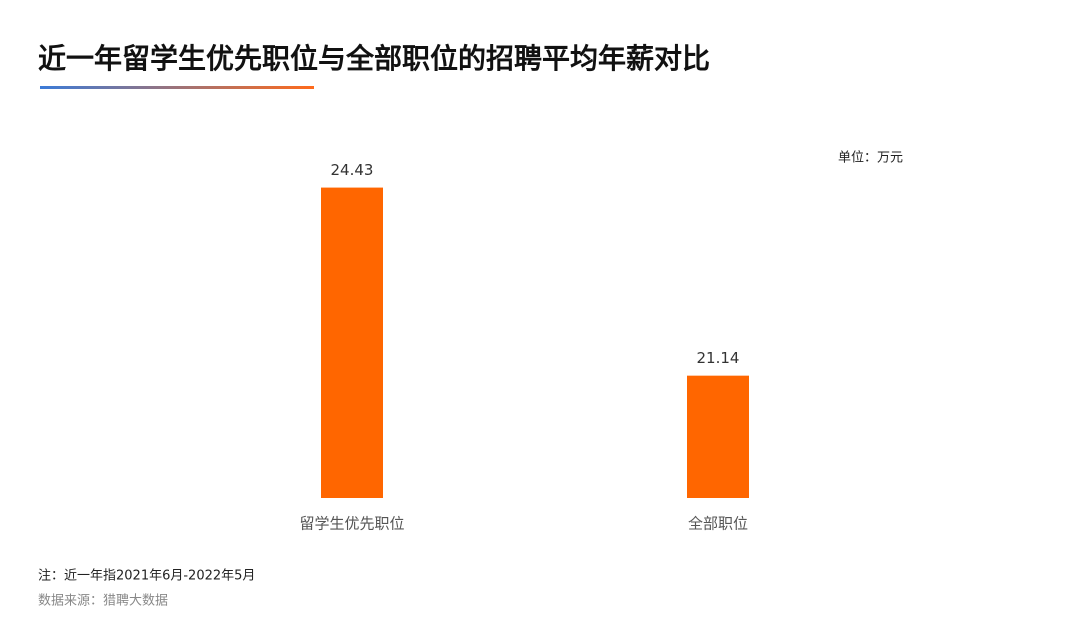 This screenshot has height=620, width=1065. Describe the element at coordinates (177, 87) in the screenshot. I see `title-underline` at that location.